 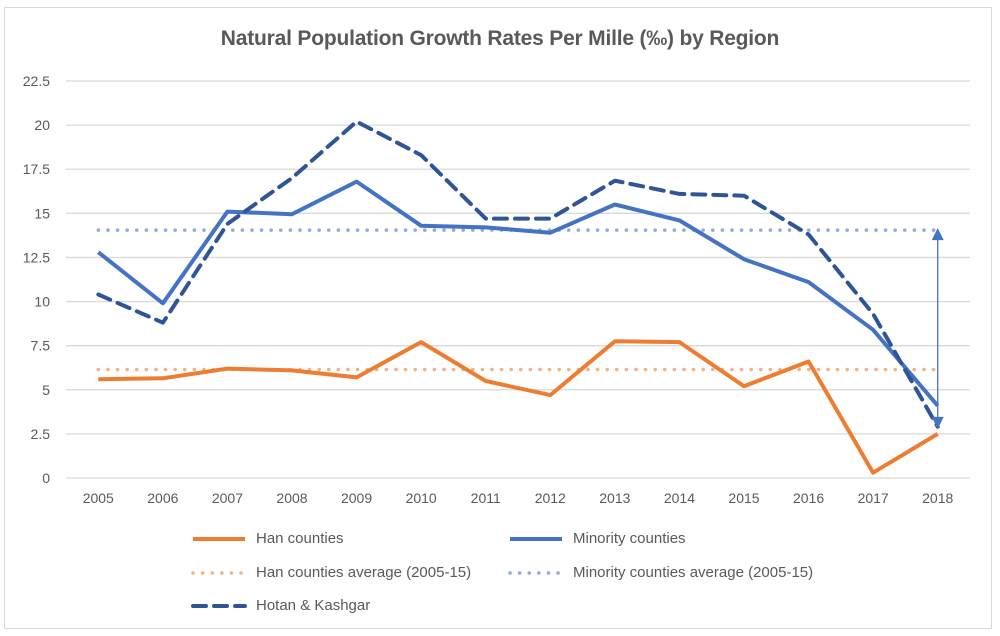 I want to click on y-tick-label: 2.5, so click(x=41, y=434).